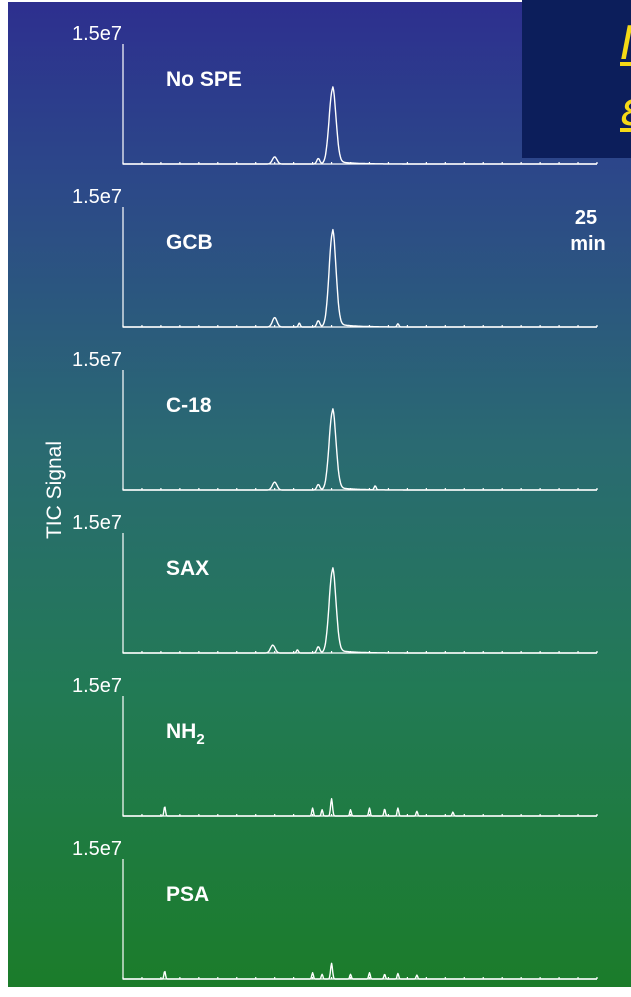  What do you see at coordinates (187, 894) in the screenshot?
I see `panel-label: PSA` at bounding box center [187, 894].